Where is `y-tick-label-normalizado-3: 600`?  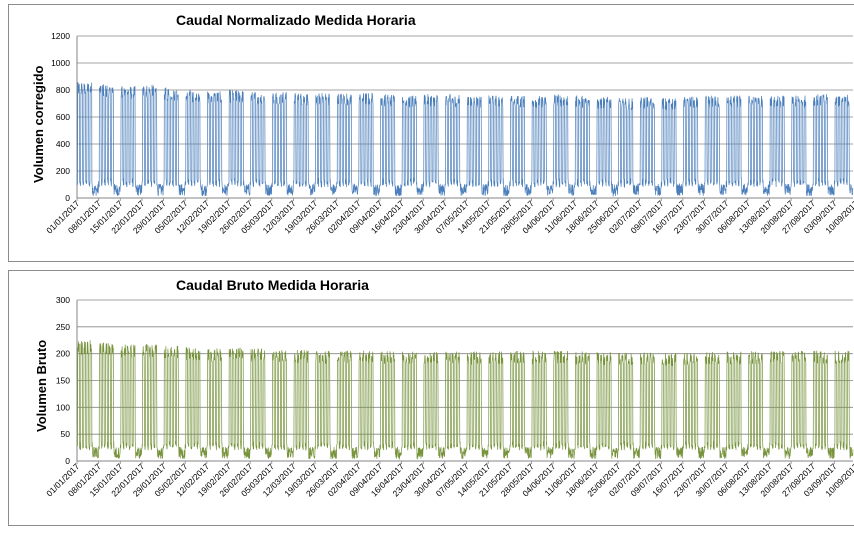
y-tick-label-normalizado-3: 600 is located at coordinates (63, 117).